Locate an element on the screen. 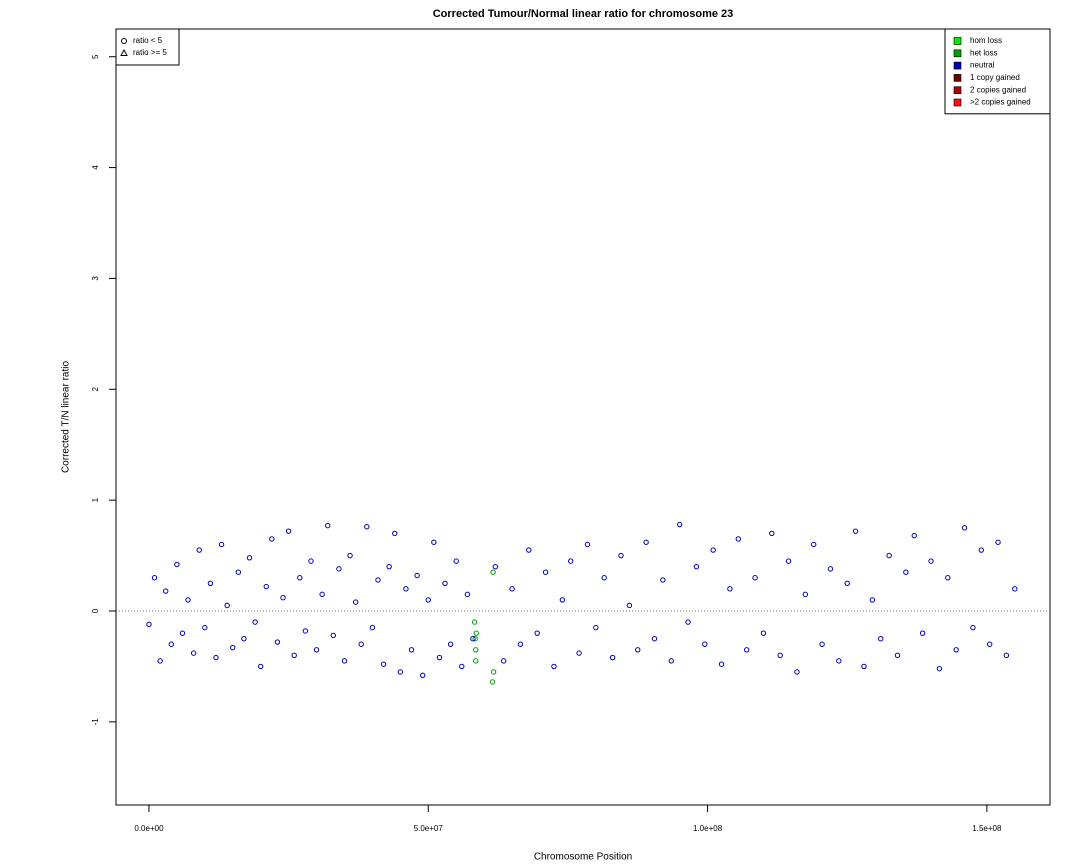 The height and width of the screenshot is (864, 1080). y-tick-label: 0 is located at coordinates (95, 610).